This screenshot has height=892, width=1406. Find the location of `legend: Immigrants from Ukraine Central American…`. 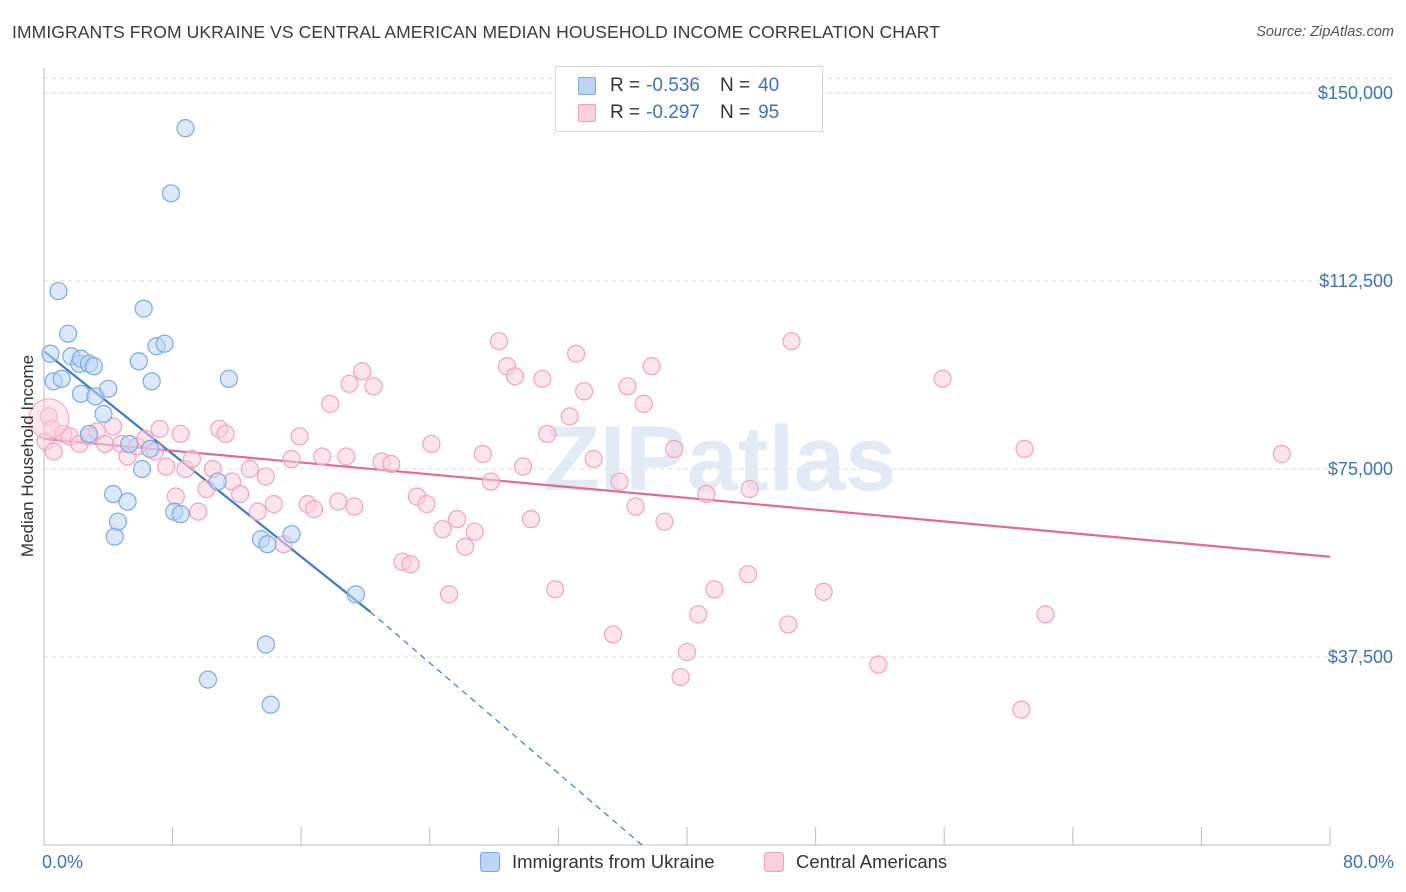

legend: Immigrants from Ukraine Central American… is located at coordinates (703, 865).